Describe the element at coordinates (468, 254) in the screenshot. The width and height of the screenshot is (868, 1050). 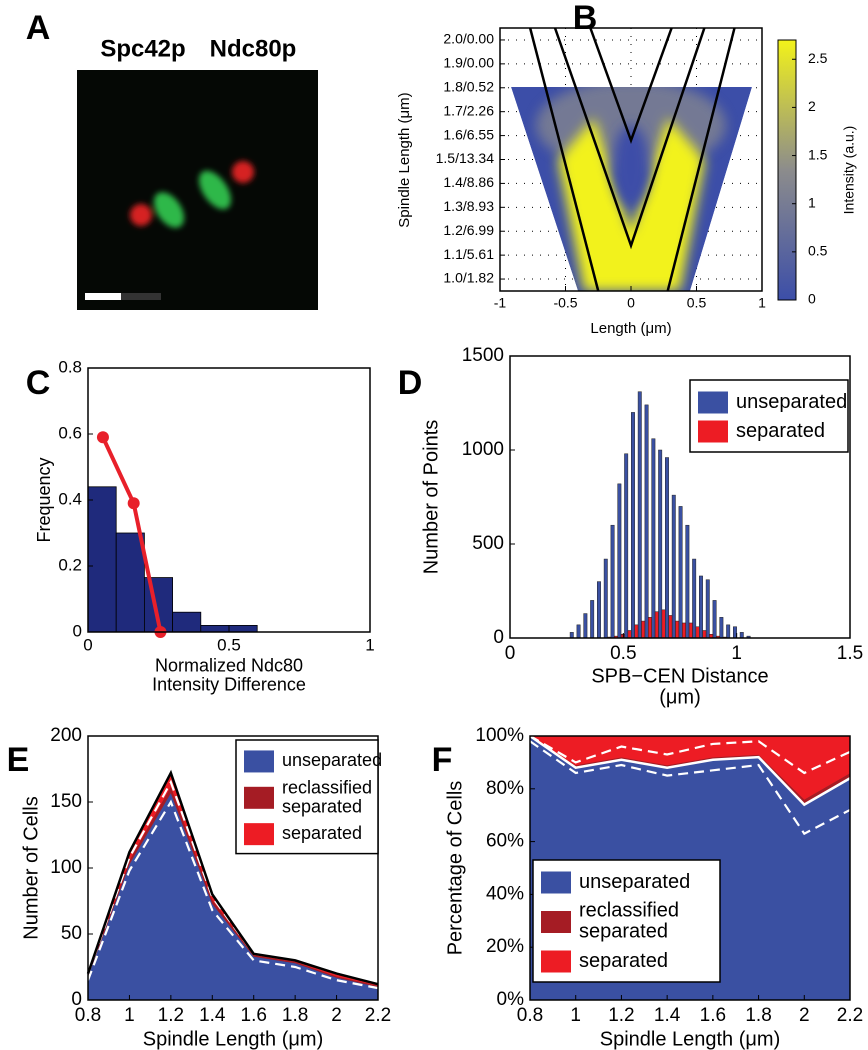
I see `y-tick-label: 1.1/5.61` at that location.